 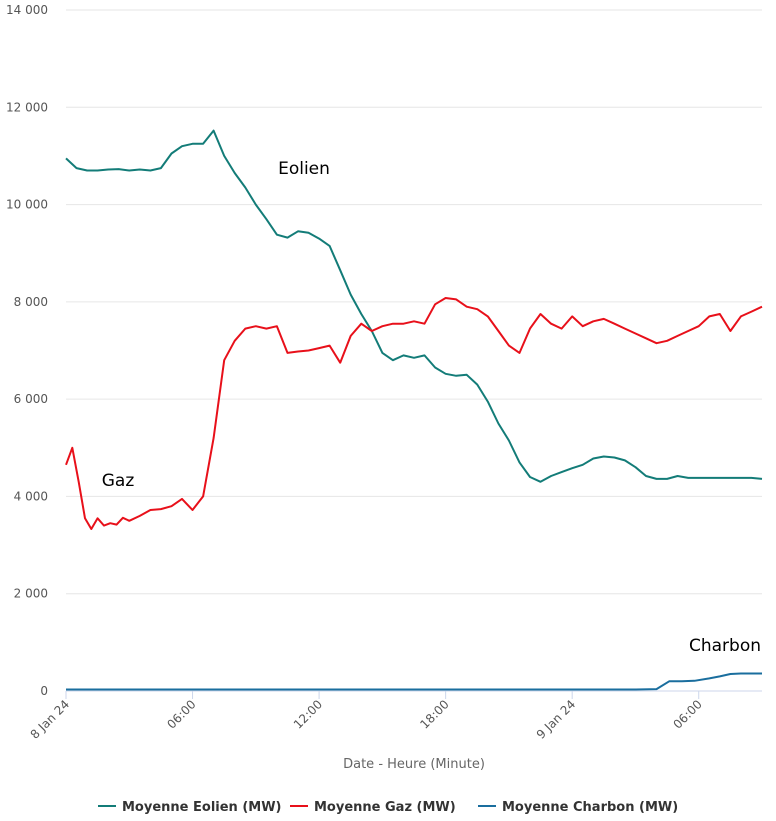 What do you see at coordinates (202, 807) in the screenshot?
I see `legend-label: Moyenne Eolien (MW)` at bounding box center [202, 807].